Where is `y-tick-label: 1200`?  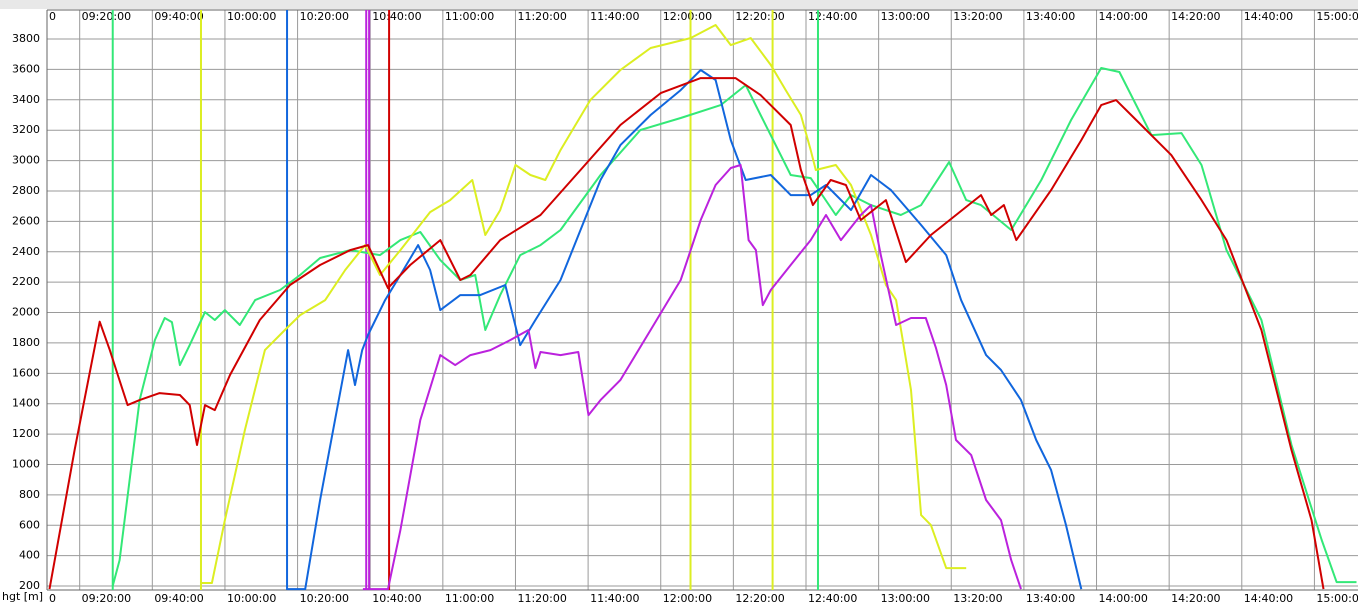 y-tick-label: 1200 is located at coordinates (26, 433).